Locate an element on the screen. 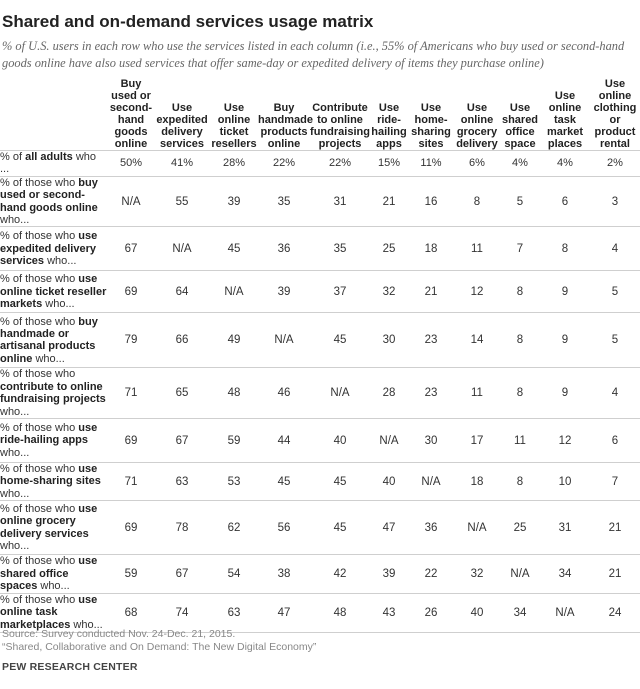  table-cell: 17 is located at coordinates (477, 441).